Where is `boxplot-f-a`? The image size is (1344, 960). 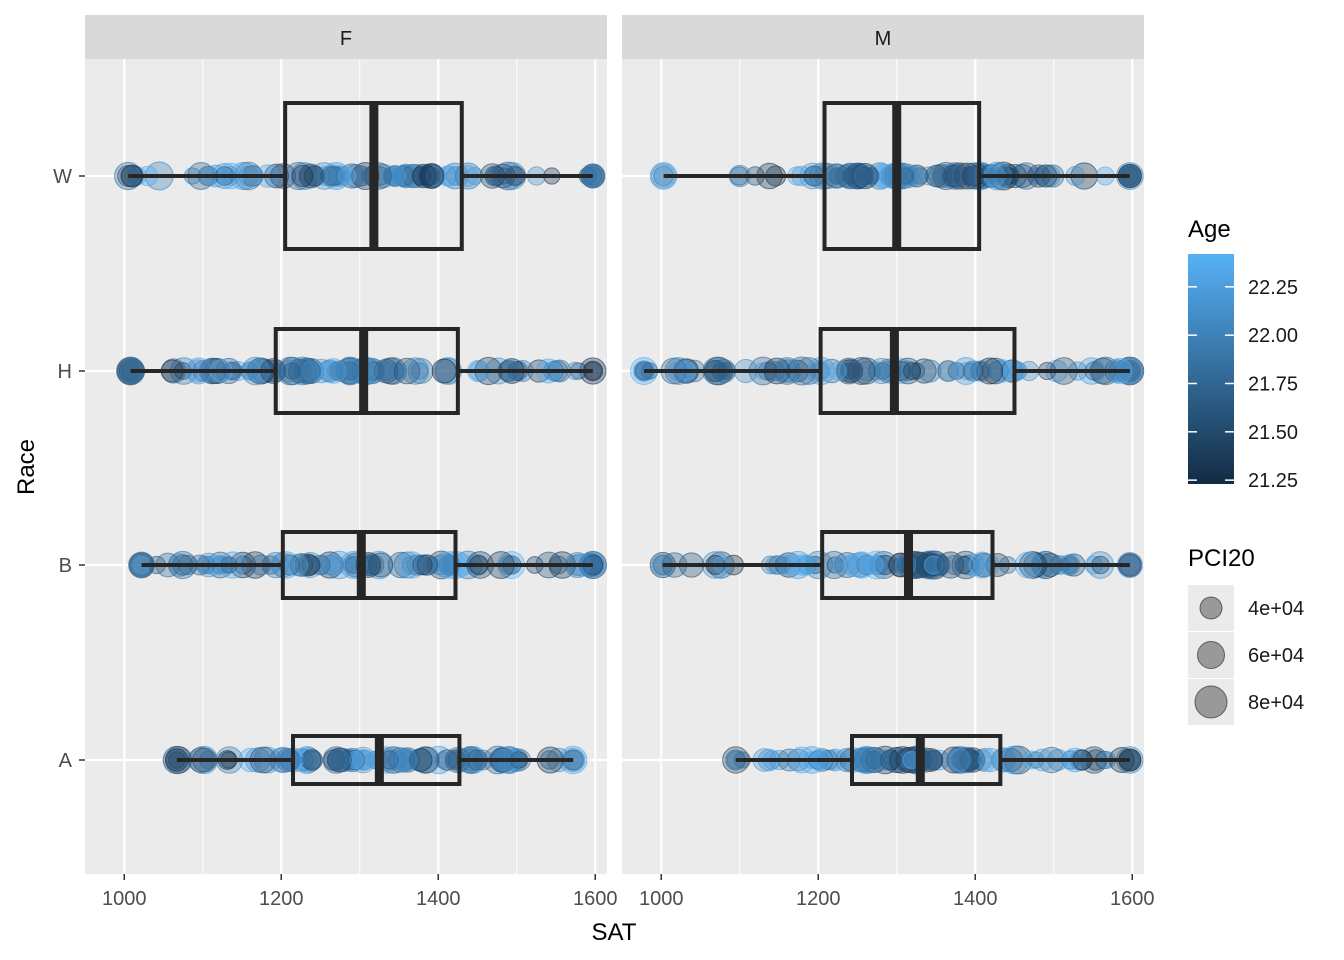 boxplot-f-a is located at coordinates (375, 760).